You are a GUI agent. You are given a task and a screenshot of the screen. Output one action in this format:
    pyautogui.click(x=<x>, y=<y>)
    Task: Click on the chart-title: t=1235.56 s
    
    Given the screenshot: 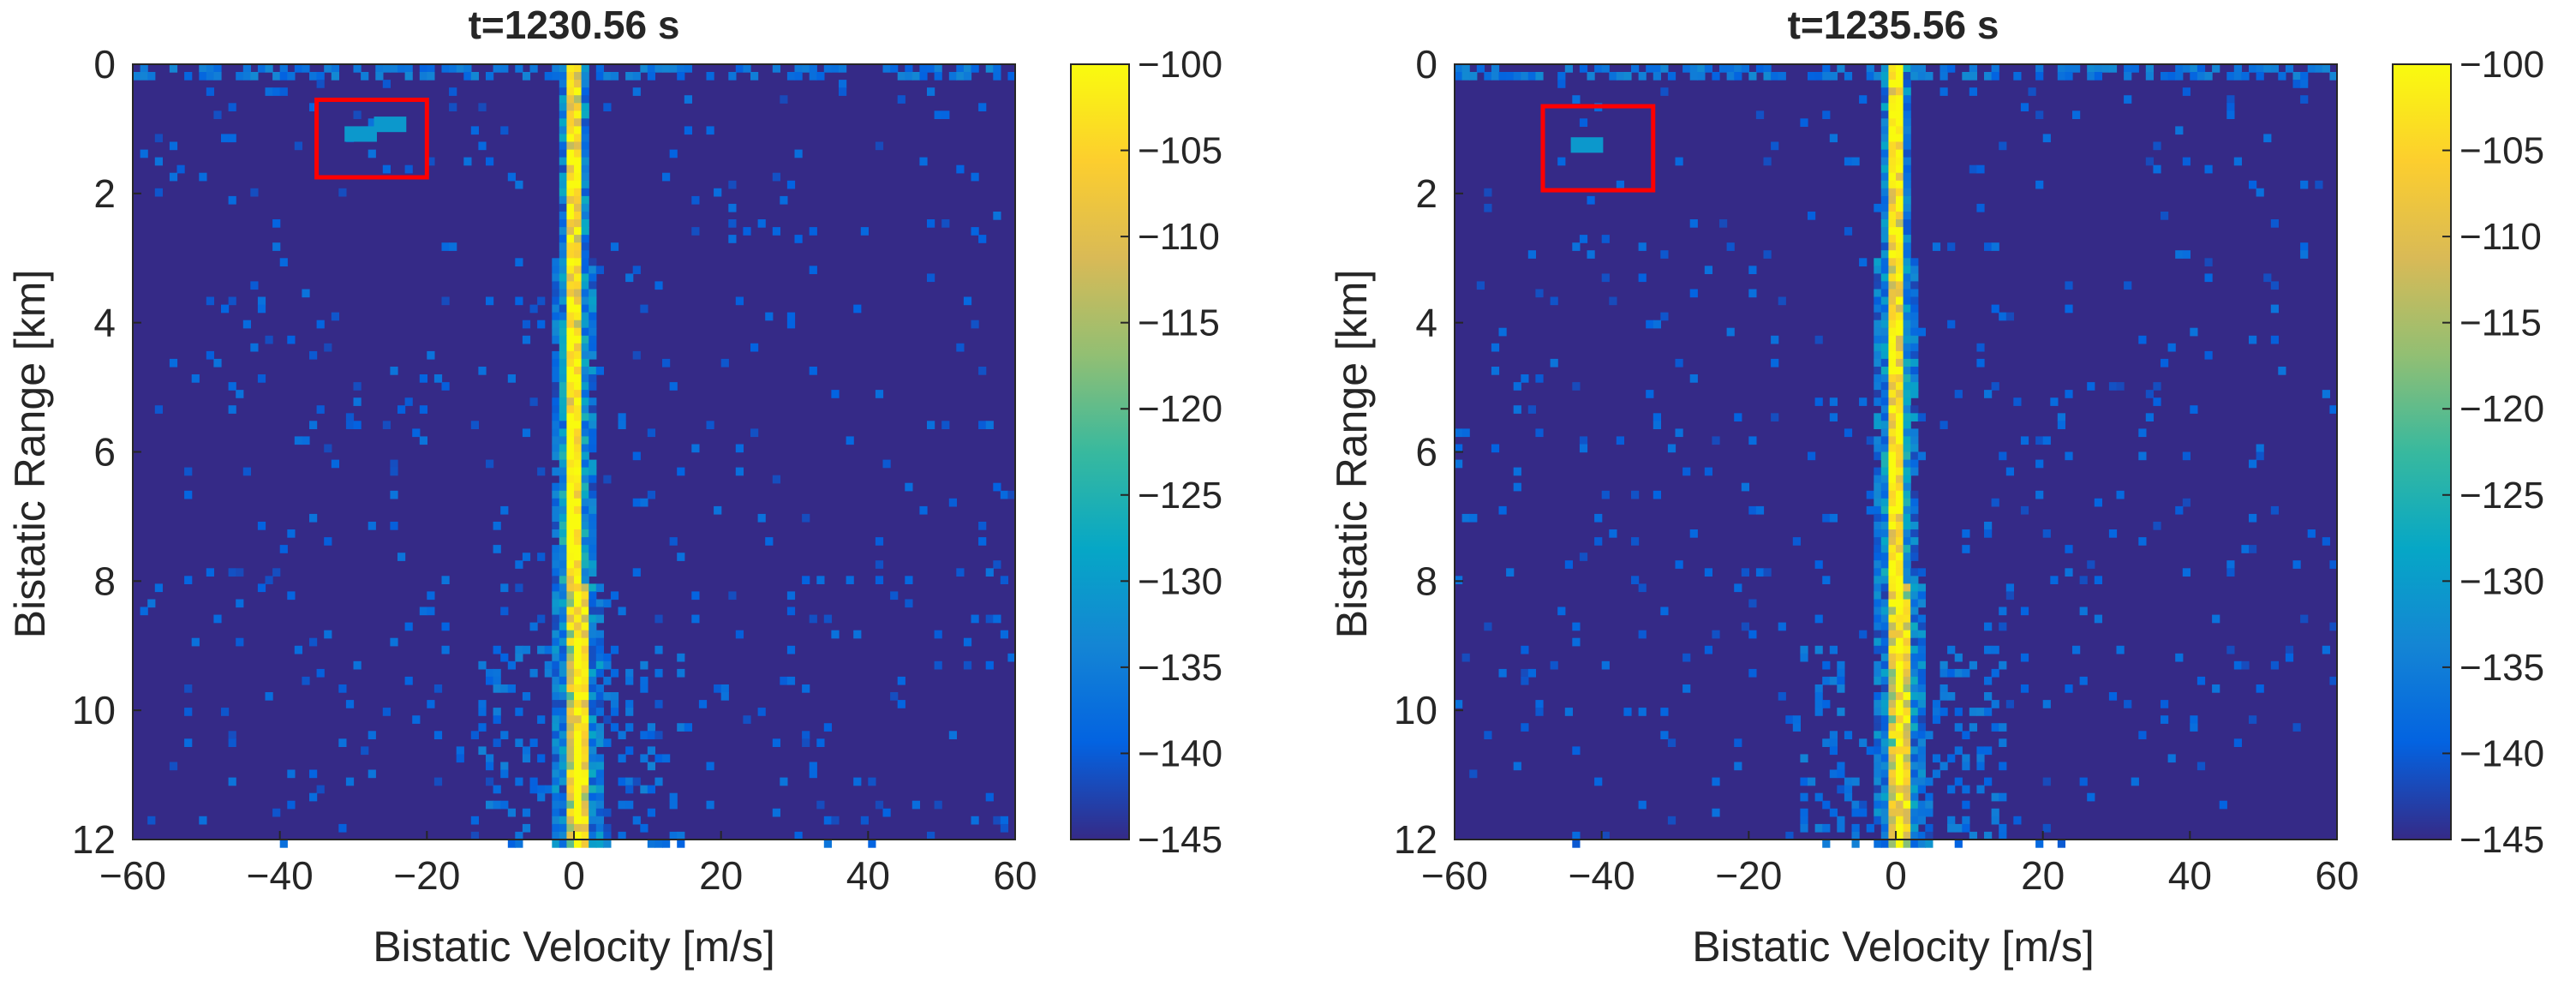 What is the action you would take?
    pyautogui.click(x=1893, y=25)
    